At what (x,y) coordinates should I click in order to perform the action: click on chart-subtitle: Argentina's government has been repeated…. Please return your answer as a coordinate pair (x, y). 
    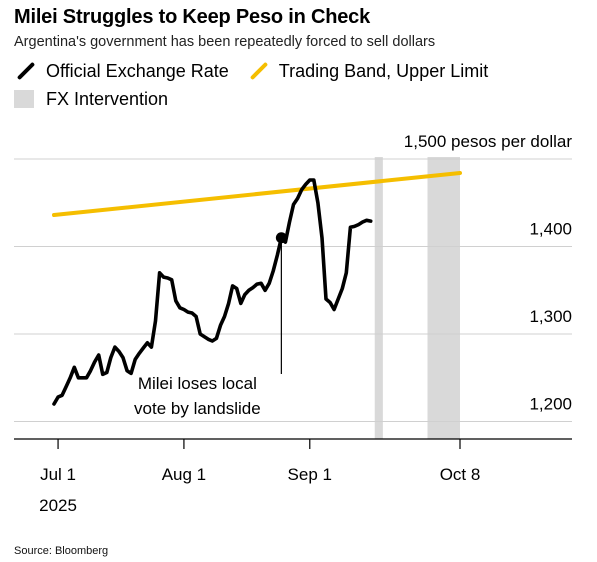
    Looking at the image, I should click on (225, 42).